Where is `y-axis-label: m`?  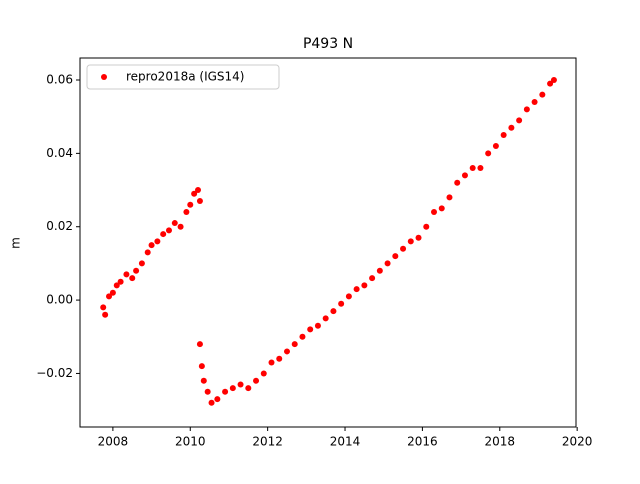 y-axis-label: m is located at coordinates (16, 243).